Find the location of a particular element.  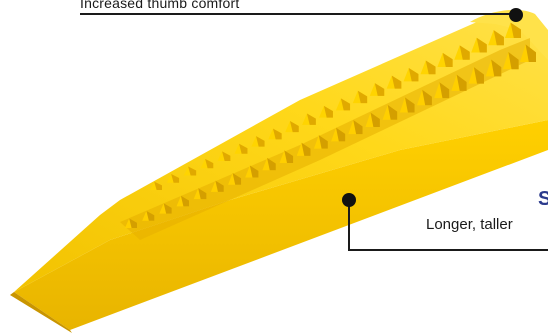

wedge-thumb-rest is located at coordinates (509, 34).